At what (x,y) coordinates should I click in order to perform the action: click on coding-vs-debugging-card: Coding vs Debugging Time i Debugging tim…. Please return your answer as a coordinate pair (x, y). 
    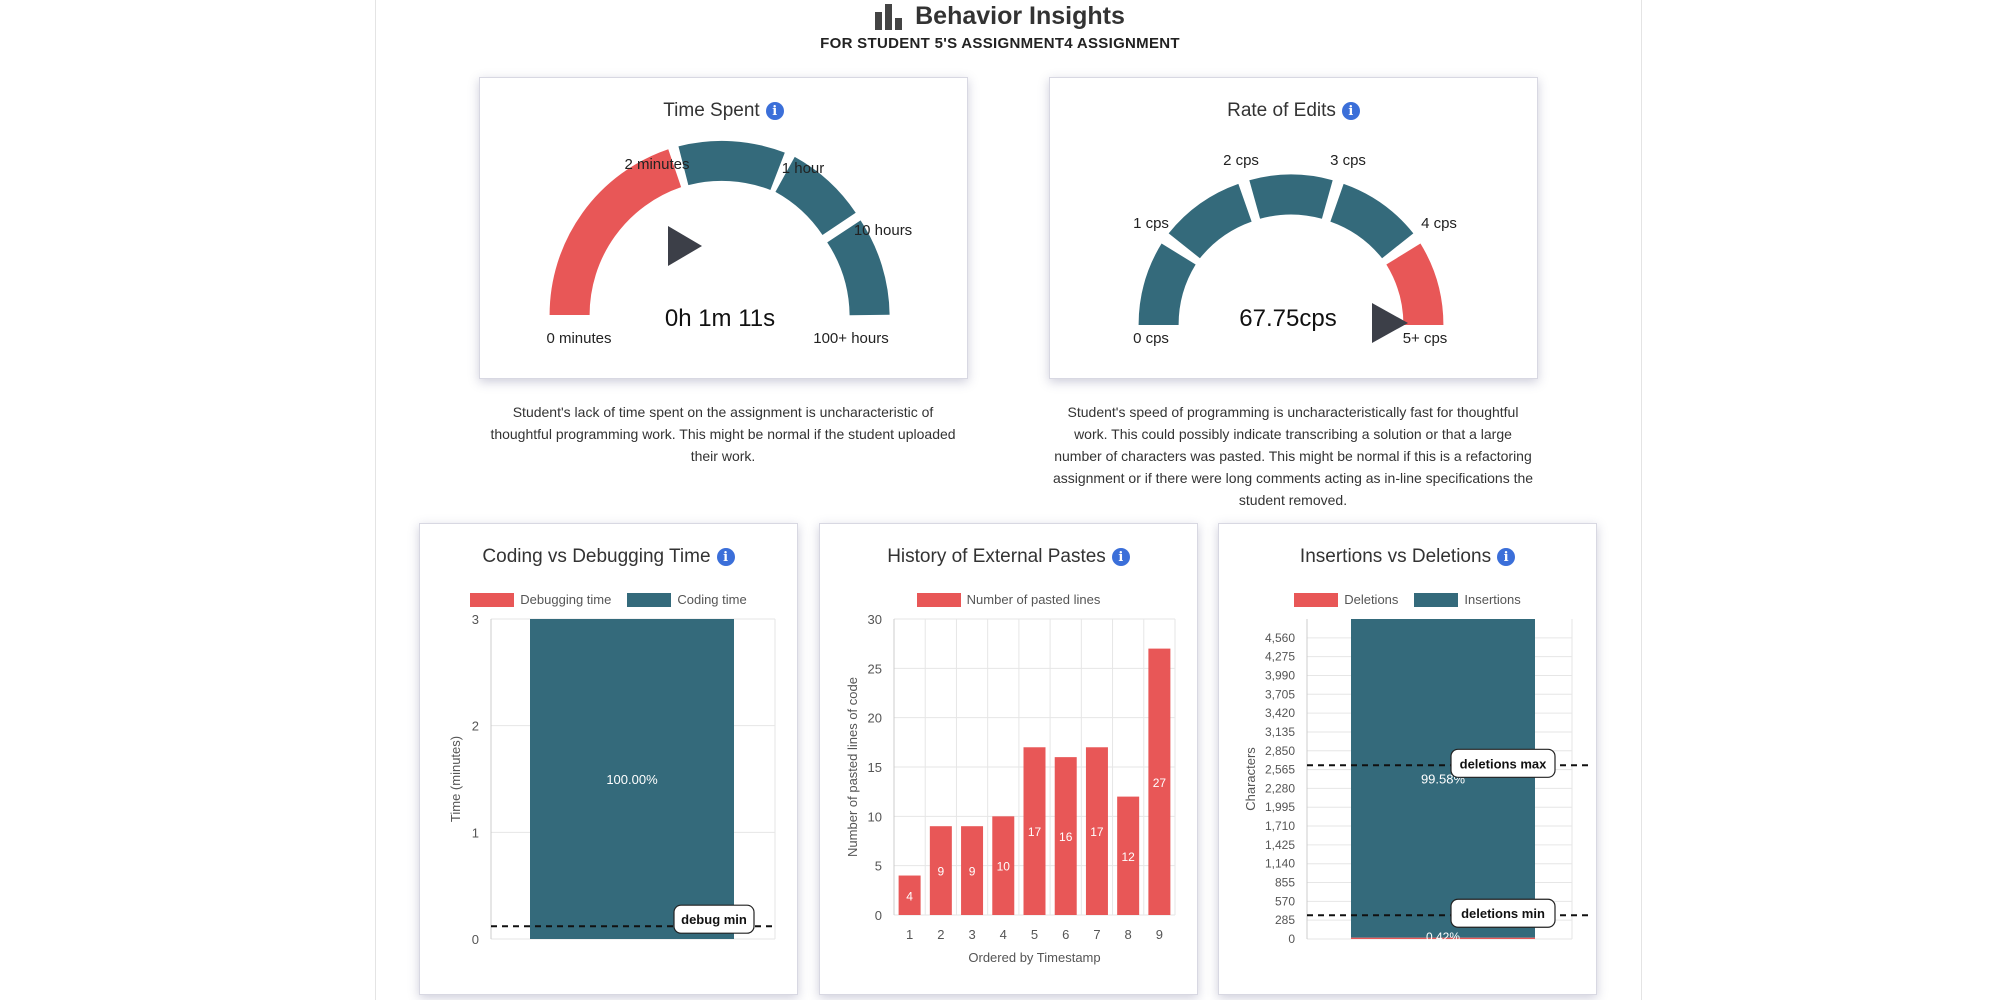
    Looking at the image, I should click on (608, 759).